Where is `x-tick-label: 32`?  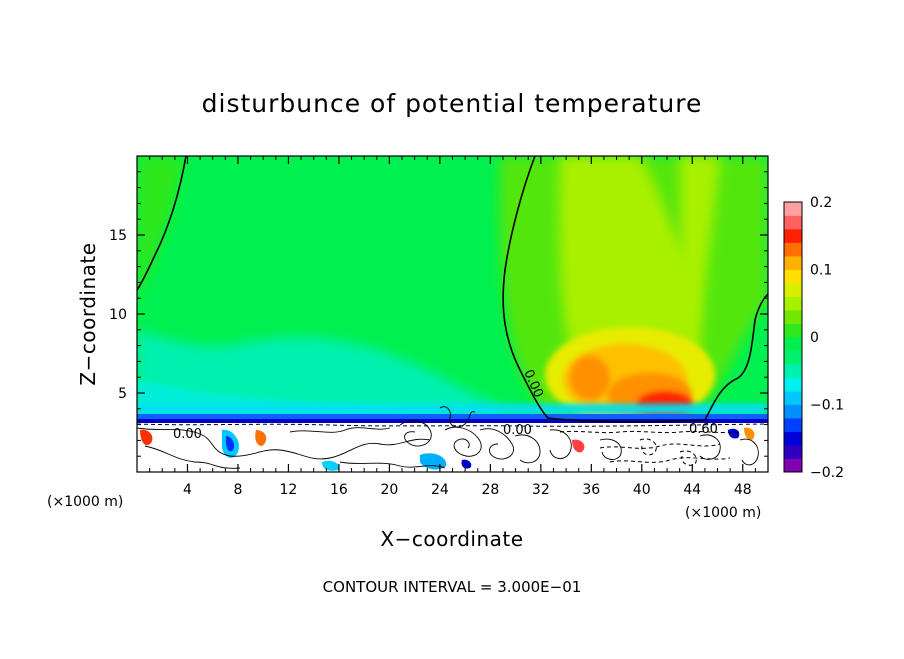
x-tick-label: 32 is located at coordinates (541, 490).